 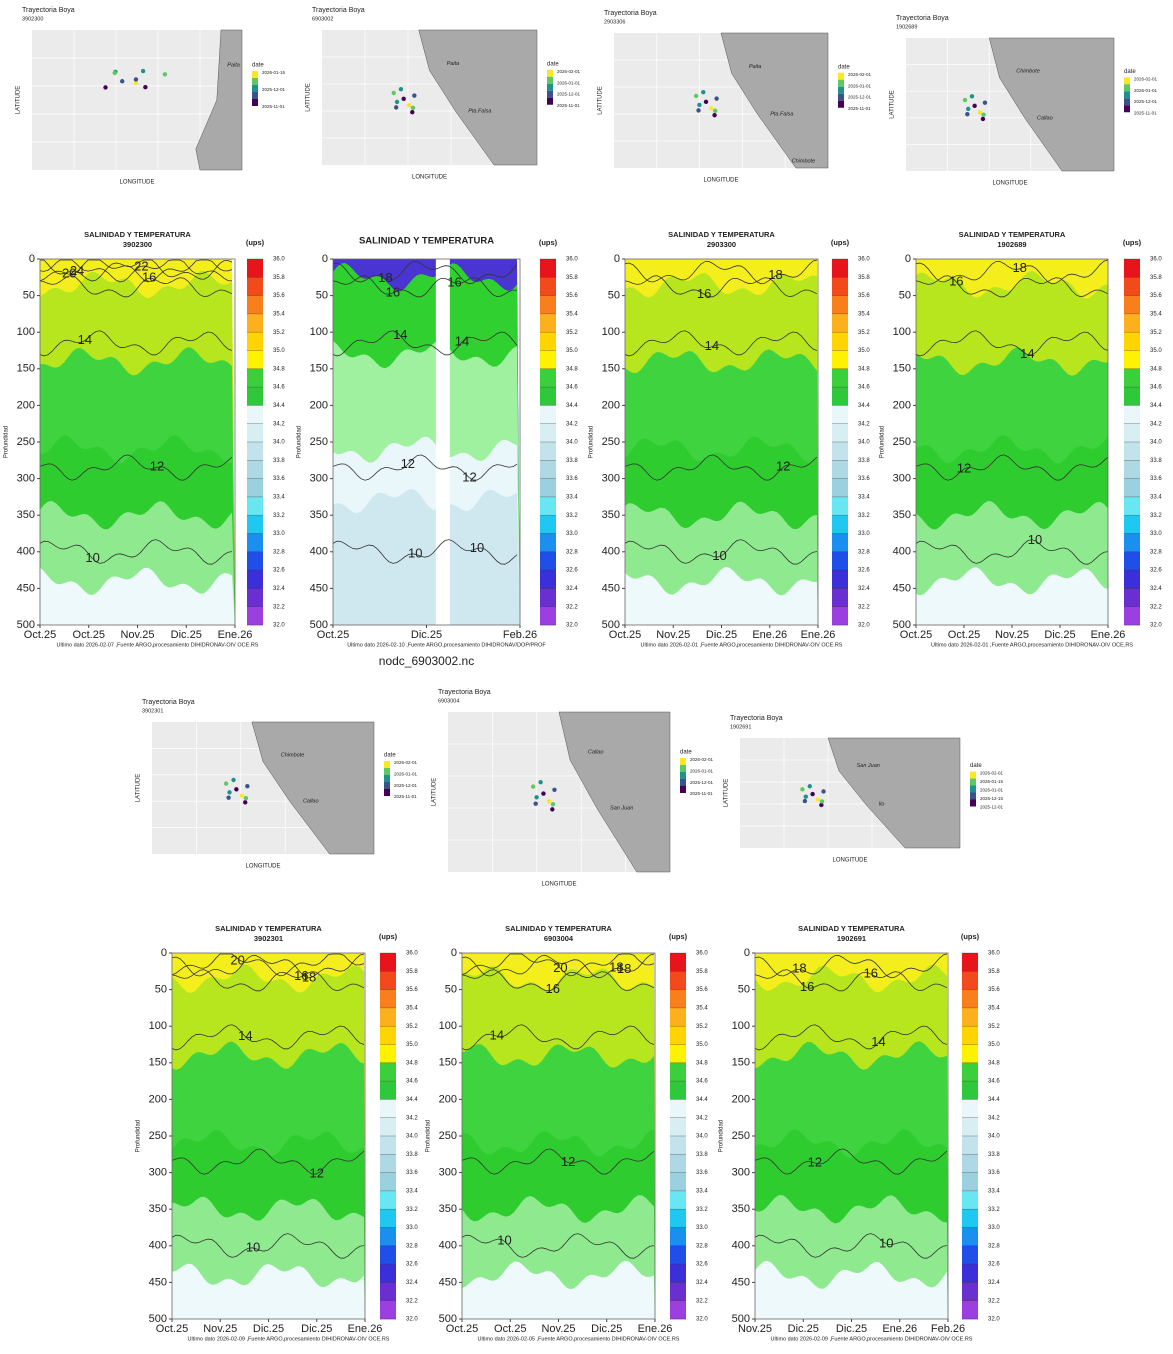 I want to click on map-legend-label: 2026-02-01, so click(x=860, y=74).